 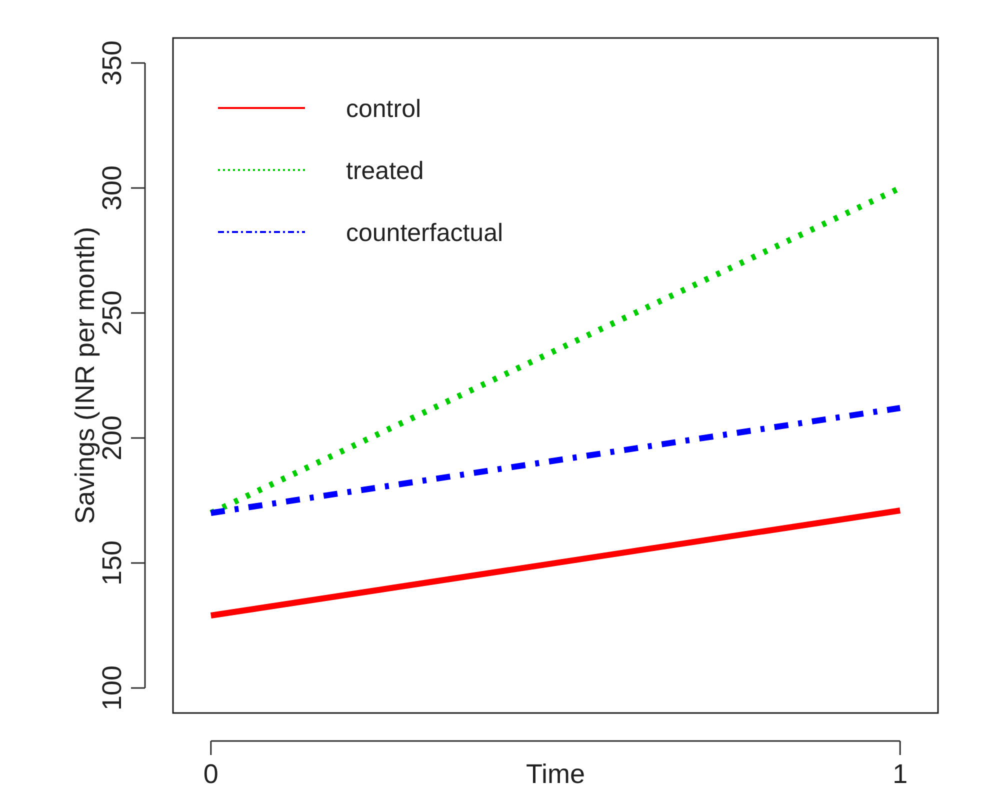 I want to click on y-tick-label: 250, so click(x=112, y=313).